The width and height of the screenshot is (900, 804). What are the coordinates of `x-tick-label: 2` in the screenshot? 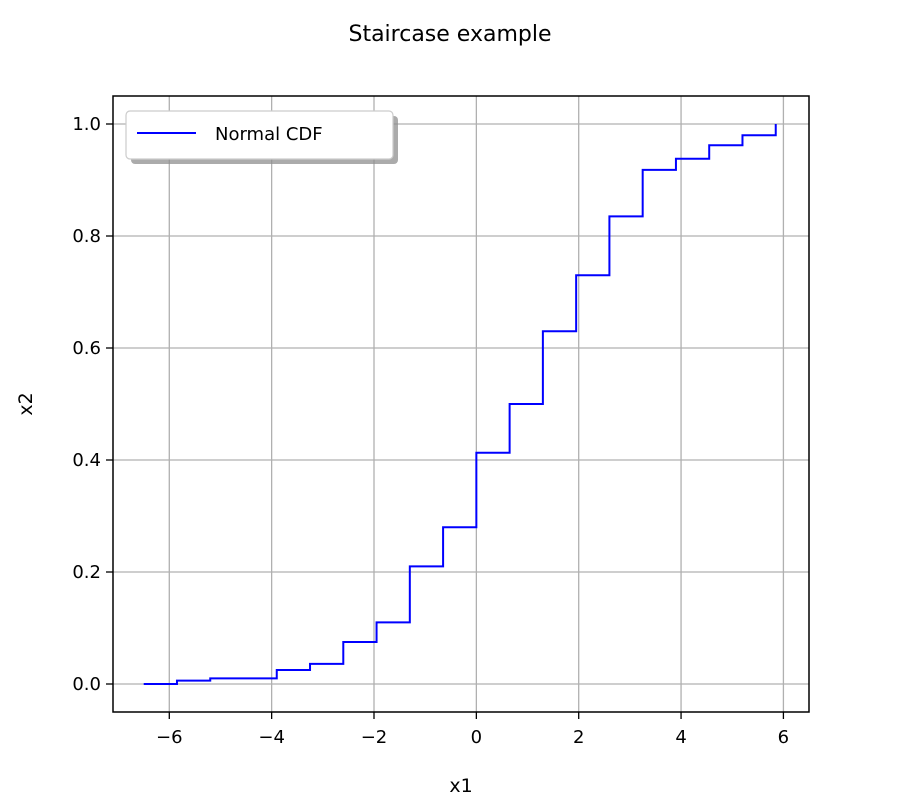 It's located at (578, 737).